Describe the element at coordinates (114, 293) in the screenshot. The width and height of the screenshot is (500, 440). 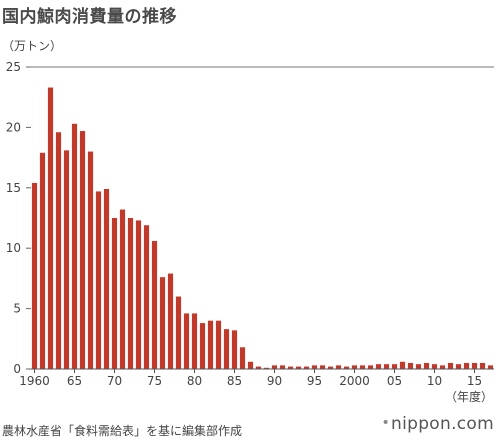
I see `bar-1970` at that location.